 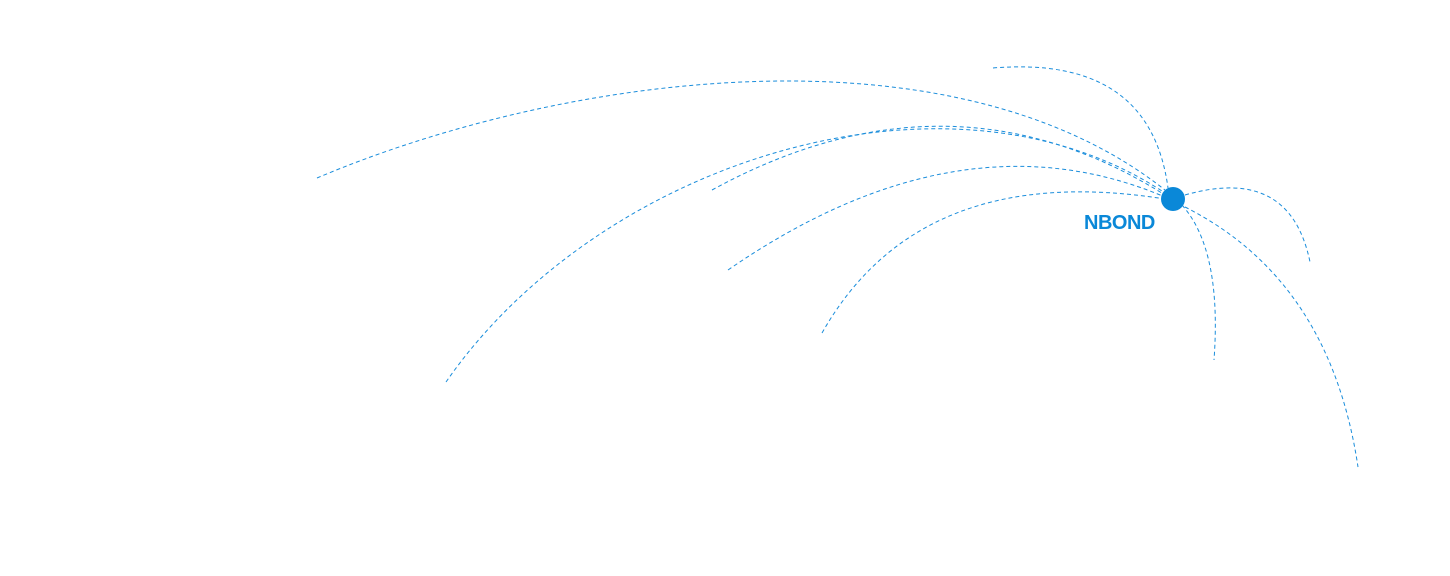 I want to click on hub-node, so click(x=1173, y=199).